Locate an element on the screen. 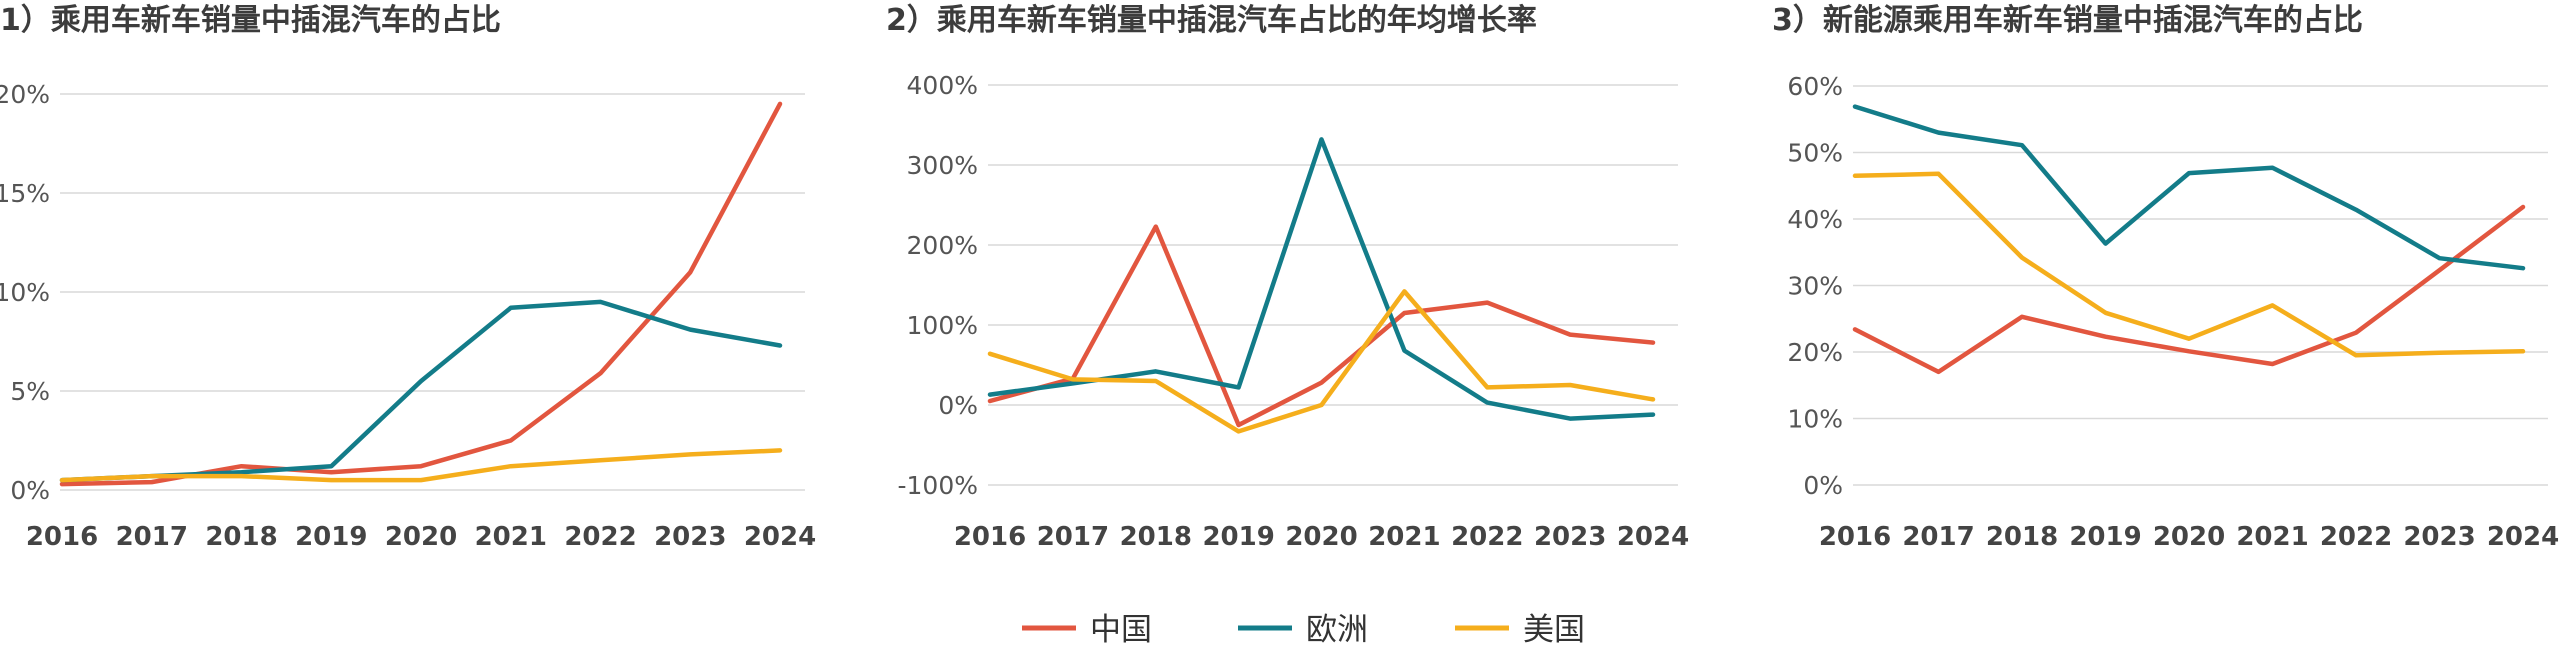 Image resolution: width=2560 pixels, height=651 pixels. legend-label: 欧洲 is located at coordinates (1337, 630).